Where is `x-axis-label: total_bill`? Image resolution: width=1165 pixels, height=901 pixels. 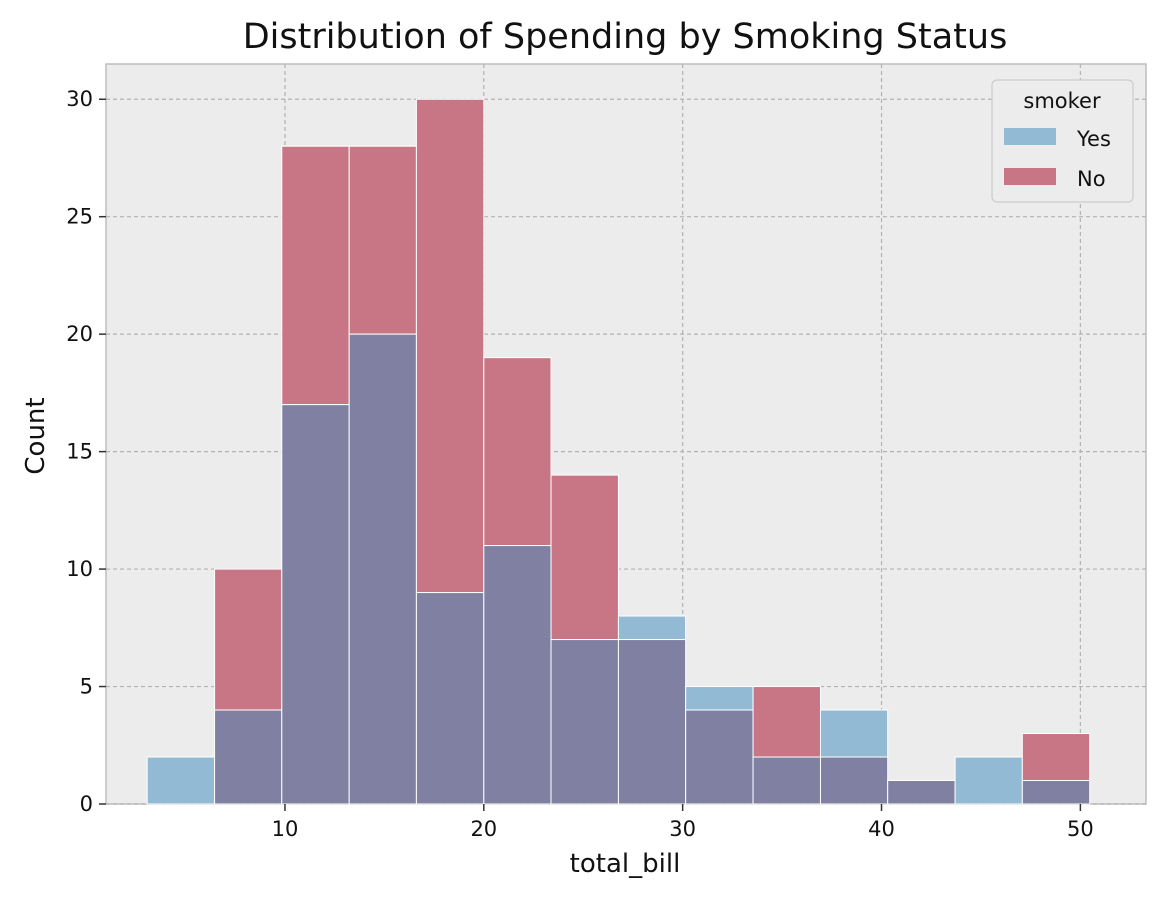 x-axis-label: total_bill is located at coordinates (625, 864).